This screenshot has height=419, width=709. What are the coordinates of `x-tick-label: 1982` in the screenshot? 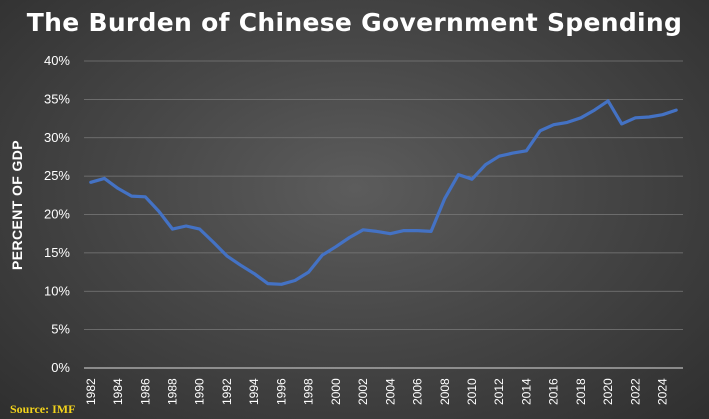 It's located at (91, 391).